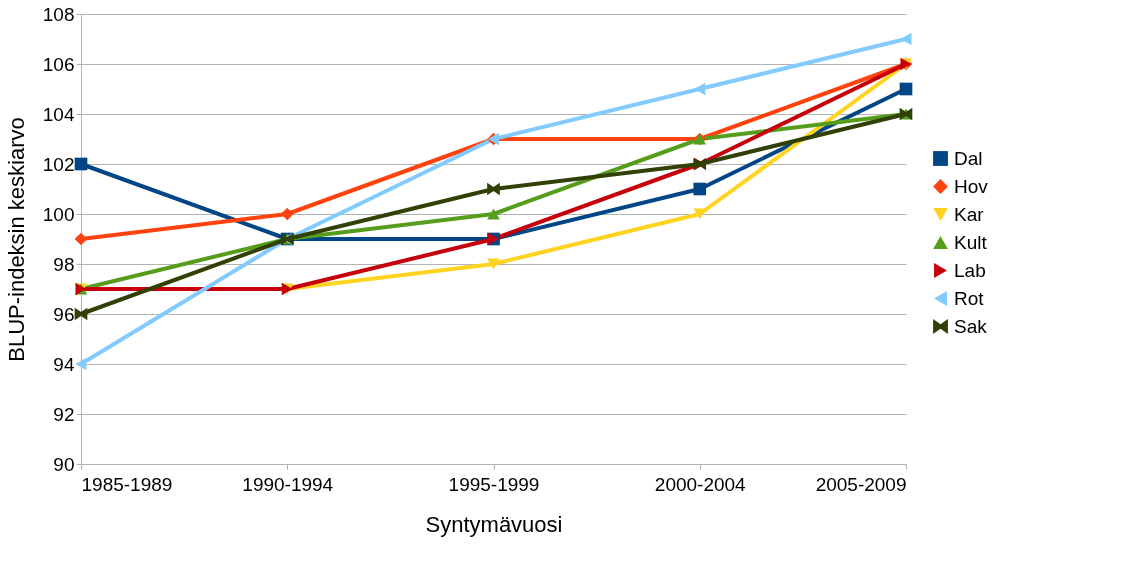  I want to click on legend-label: Sak, so click(971, 326).